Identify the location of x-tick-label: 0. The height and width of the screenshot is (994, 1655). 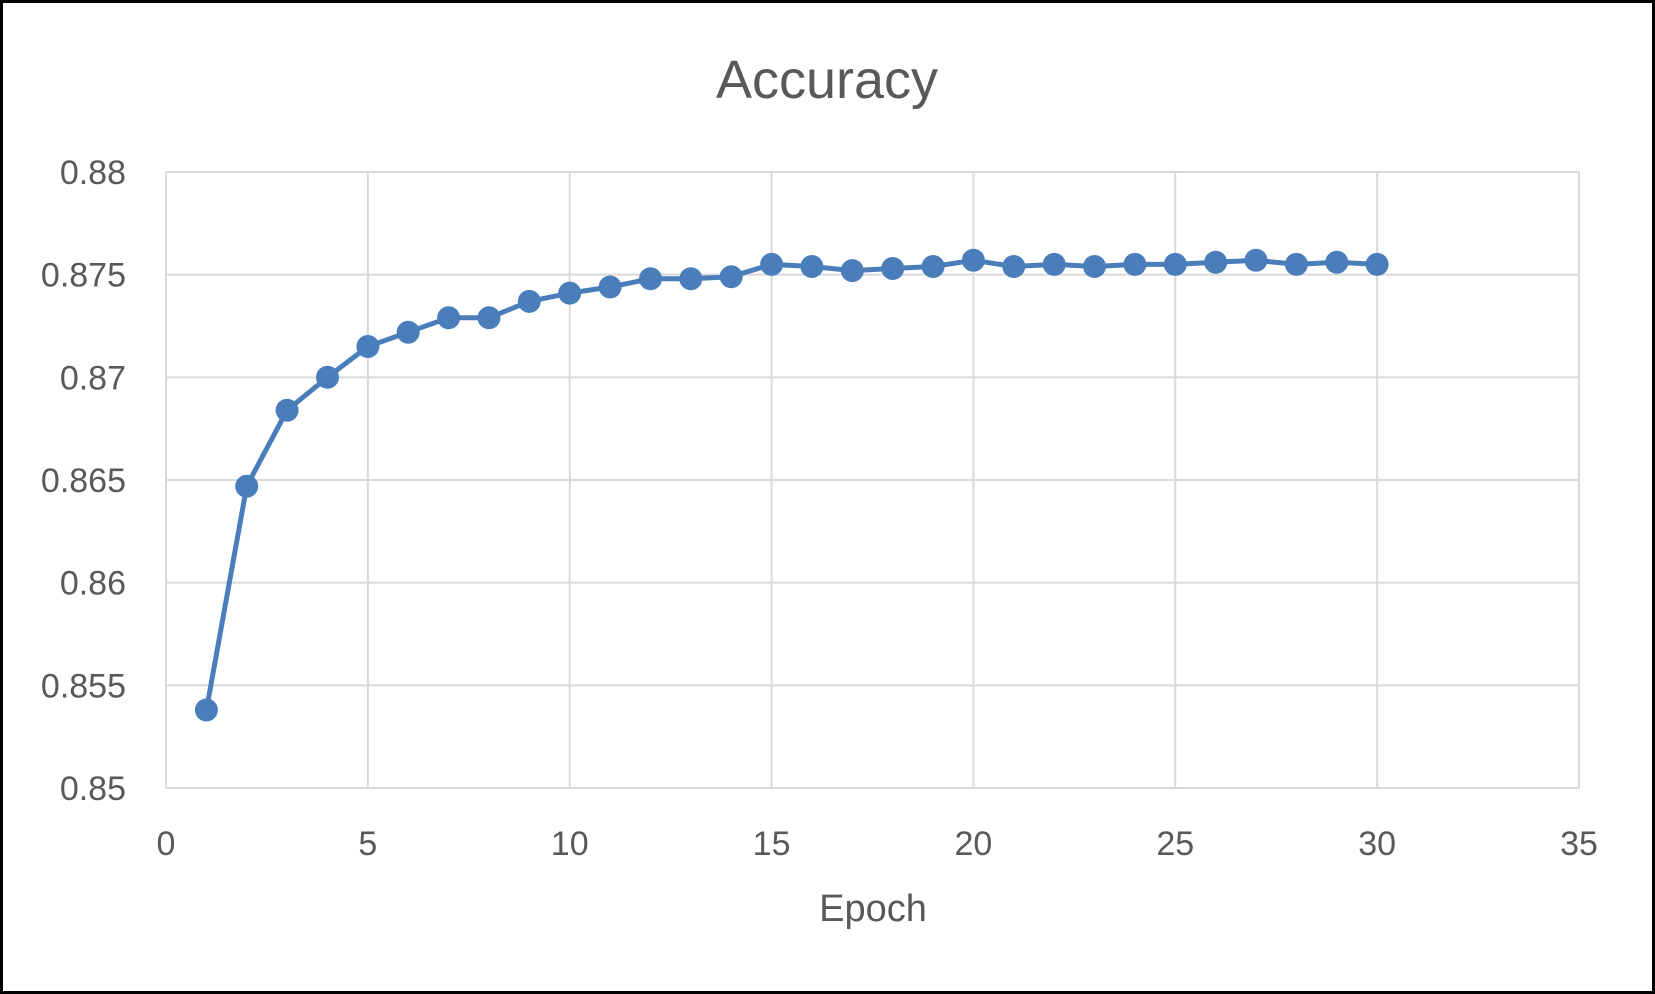
(166, 844).